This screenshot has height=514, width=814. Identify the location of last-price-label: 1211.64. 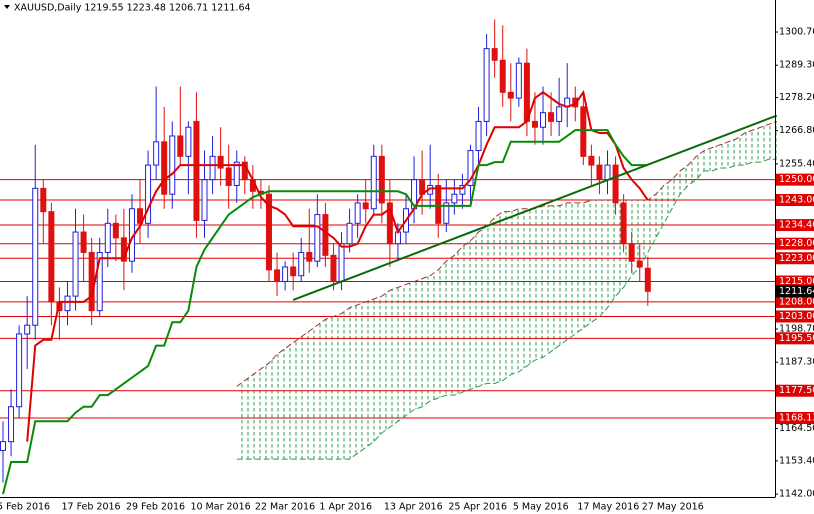
(796, 291).